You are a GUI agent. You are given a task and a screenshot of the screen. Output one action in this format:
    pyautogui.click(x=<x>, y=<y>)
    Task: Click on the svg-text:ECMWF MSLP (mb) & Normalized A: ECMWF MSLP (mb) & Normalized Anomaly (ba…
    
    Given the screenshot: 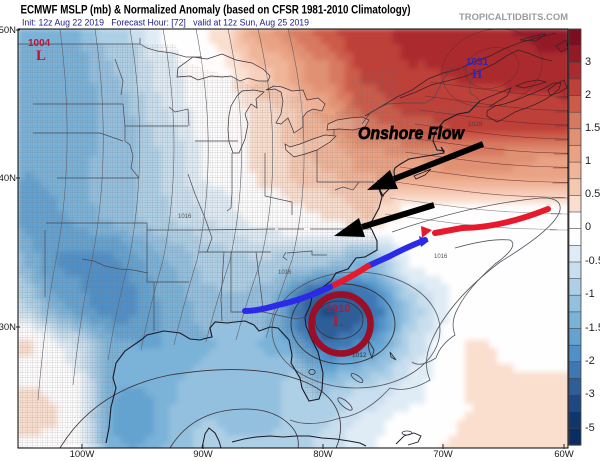 What is the action you would take?
    pyautogui.click(x=216, y=10)
    